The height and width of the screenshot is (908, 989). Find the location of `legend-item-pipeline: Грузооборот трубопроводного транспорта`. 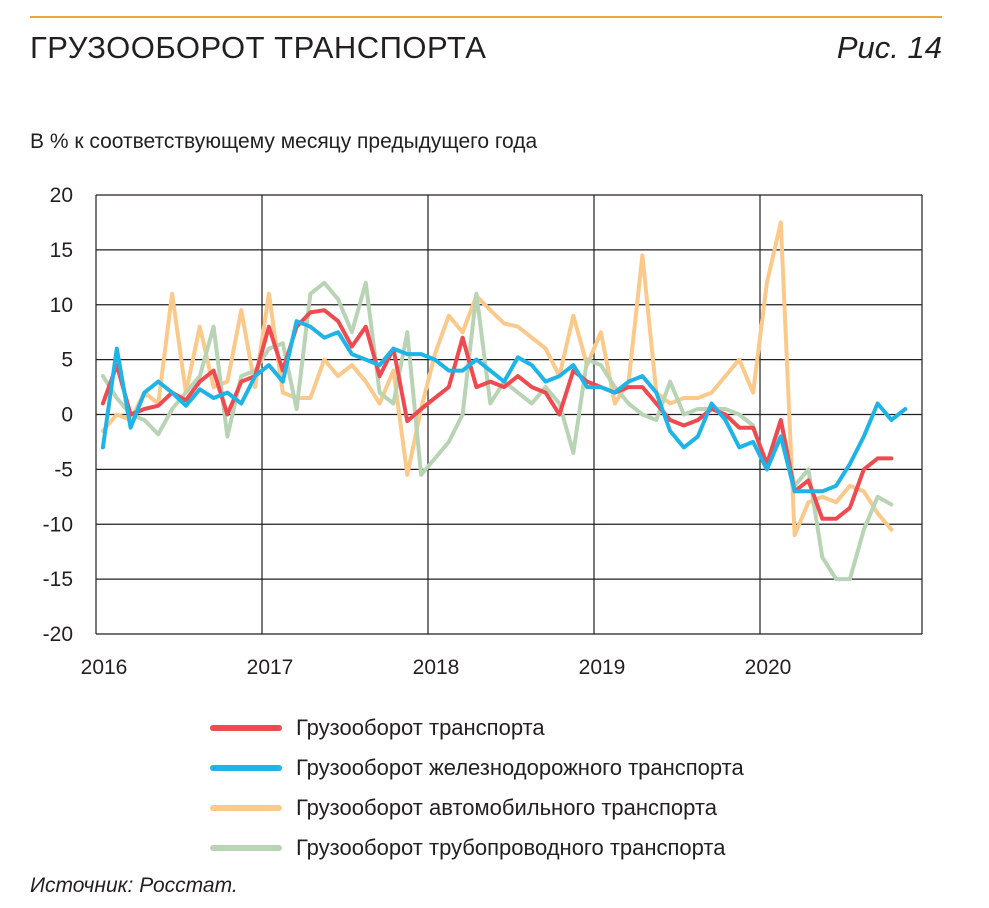

legend-item-pipeline: Грузооборот трубопроводного транспорта is located at coordinates (477, 848).